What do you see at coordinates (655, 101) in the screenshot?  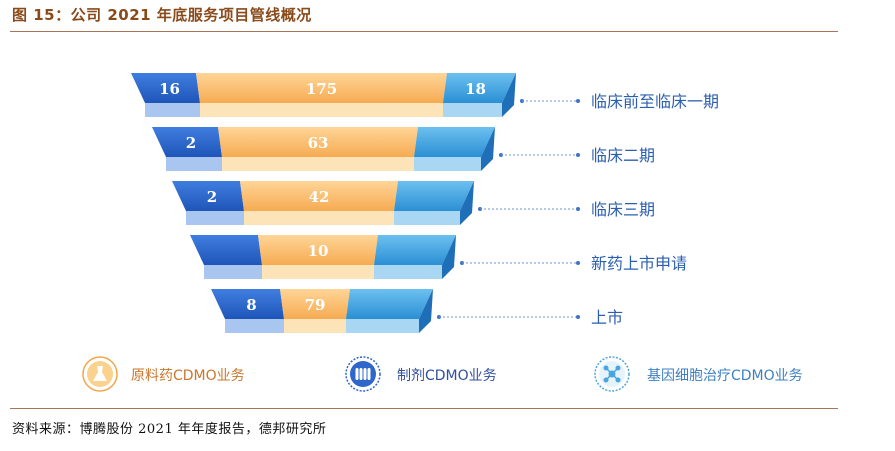 I see `stage-label: 临床前至临床一期` at bounding box center [655, 101].